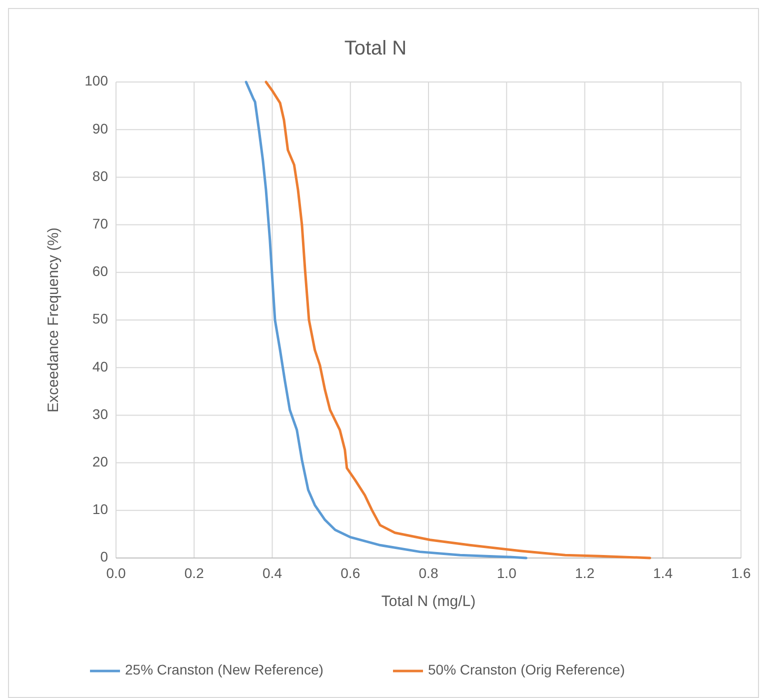 The height and width of the screenshot is (698, 767). Describe the element at coordinates (506, 573) in the screenshot. I see `x-tick-label: 1.0` at that location.